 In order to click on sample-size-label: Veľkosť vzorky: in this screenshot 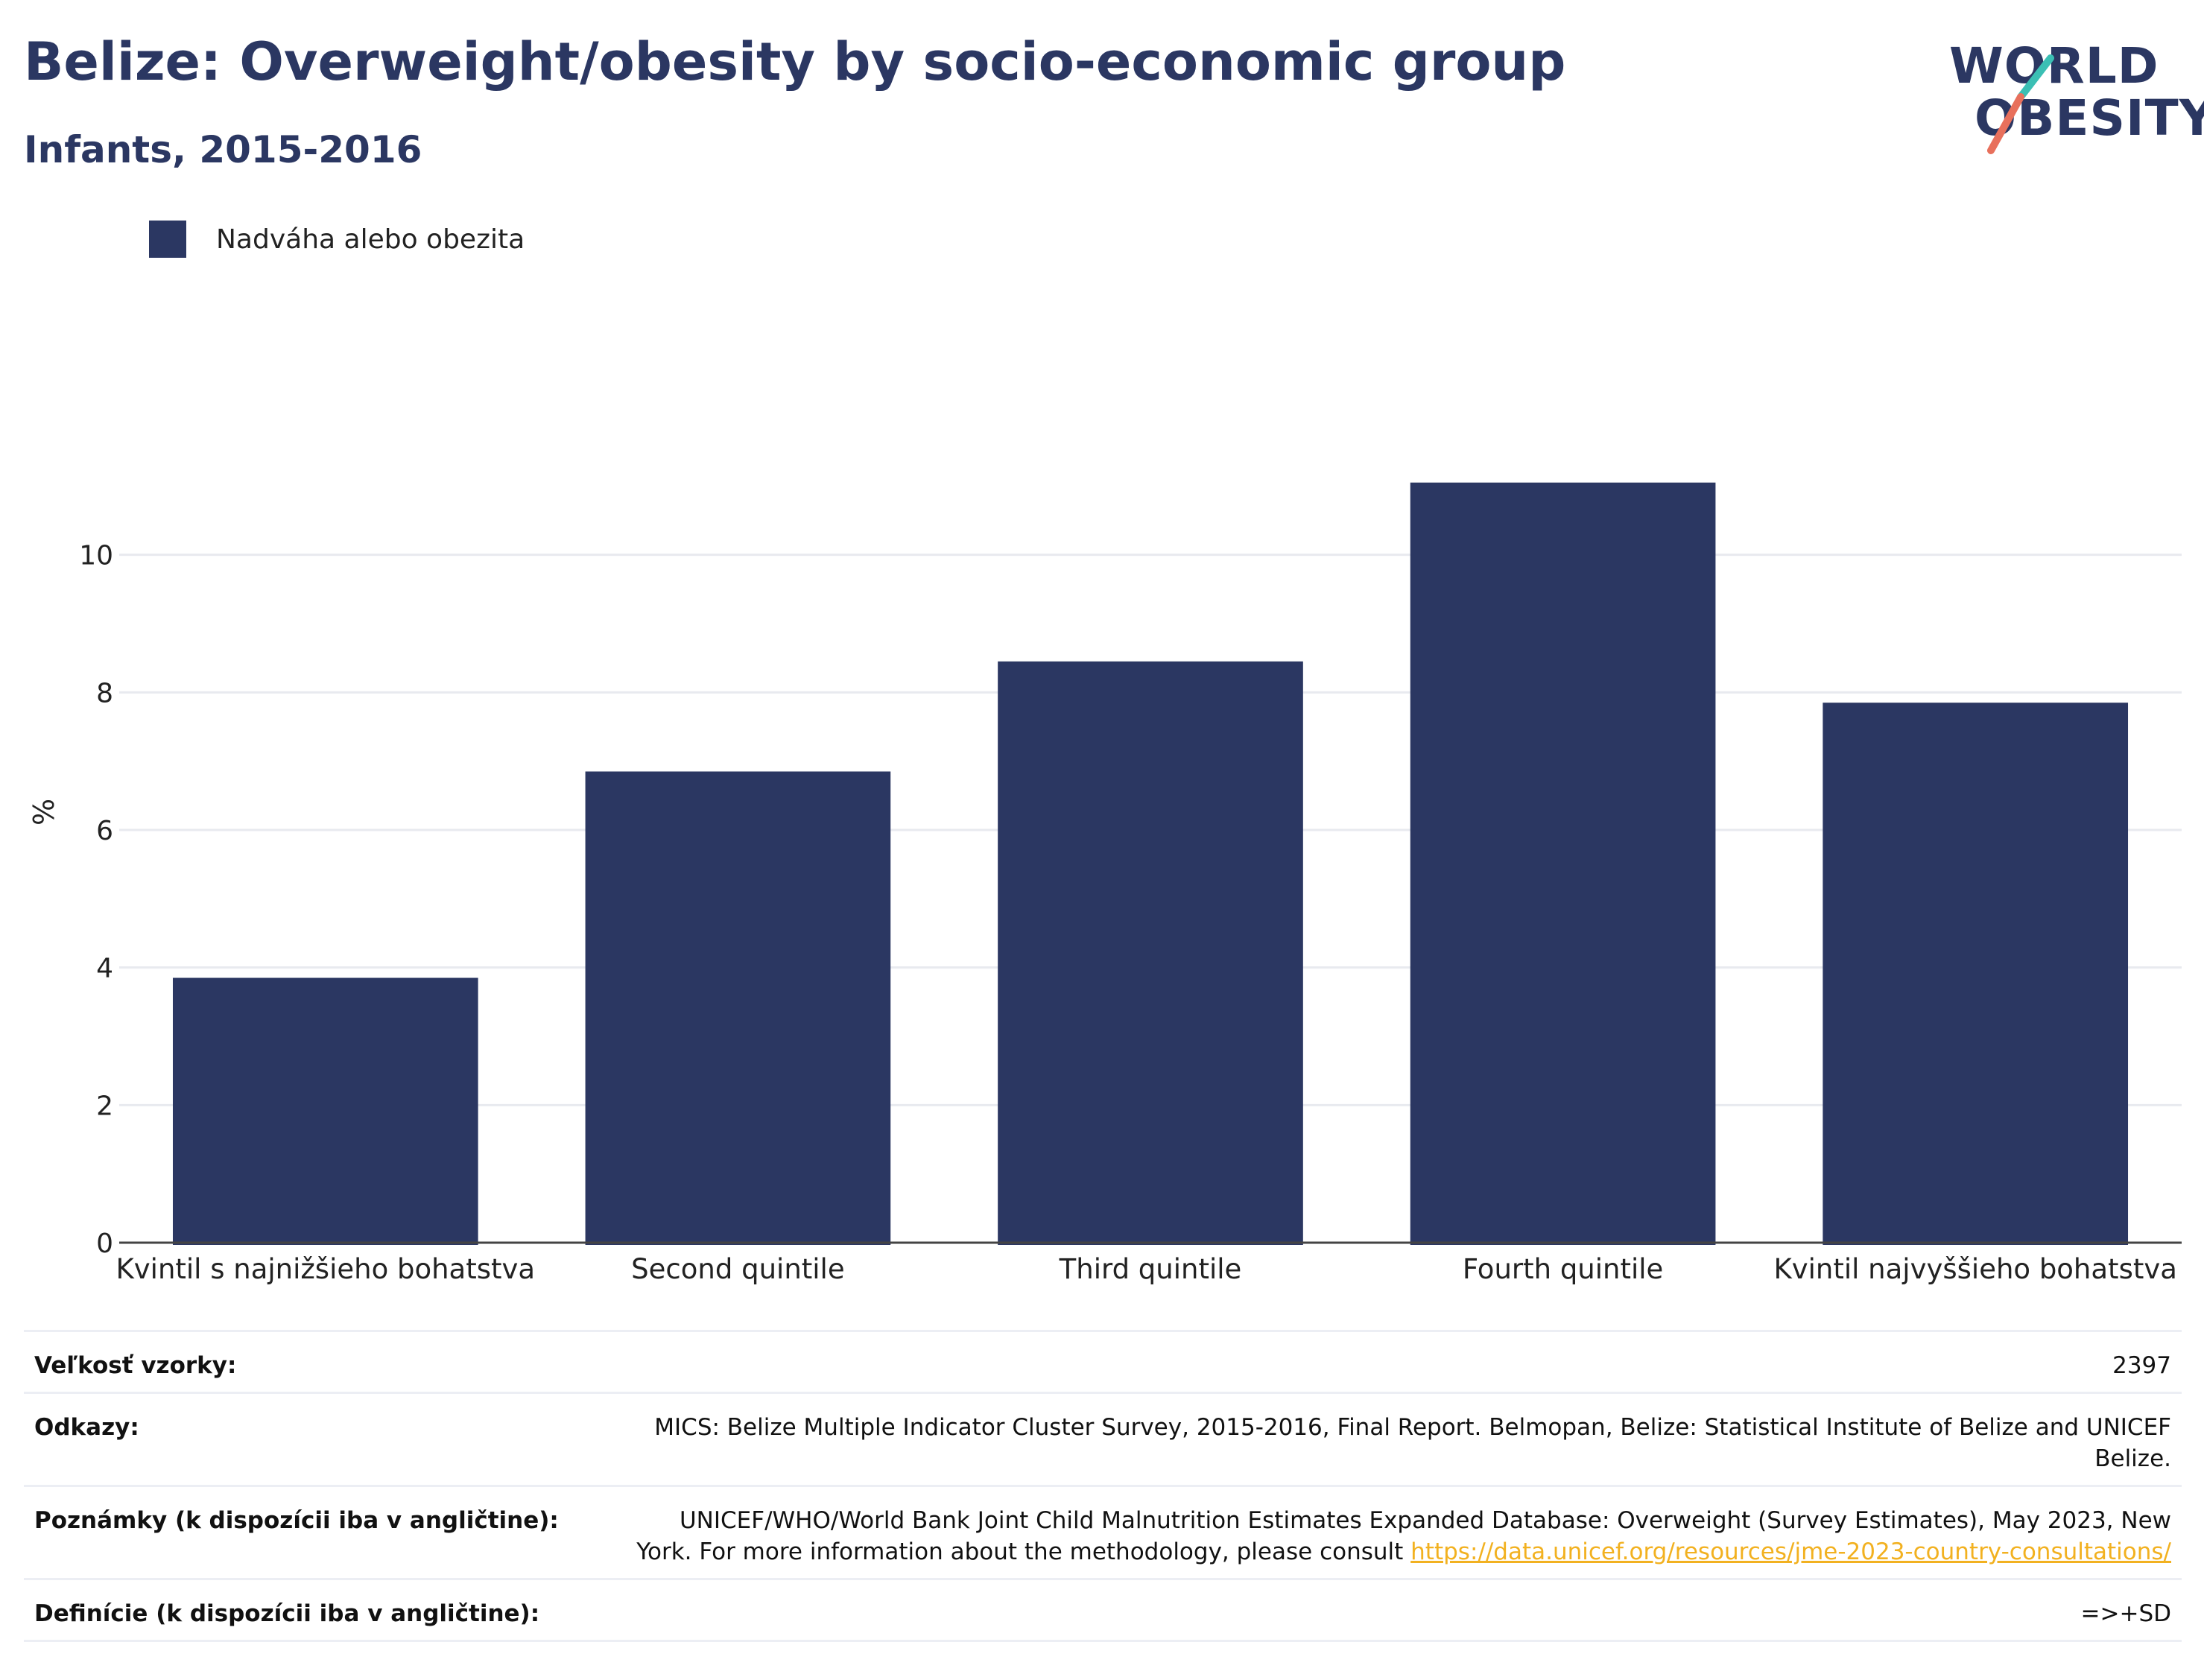, I will do `click(325, 1361)`.